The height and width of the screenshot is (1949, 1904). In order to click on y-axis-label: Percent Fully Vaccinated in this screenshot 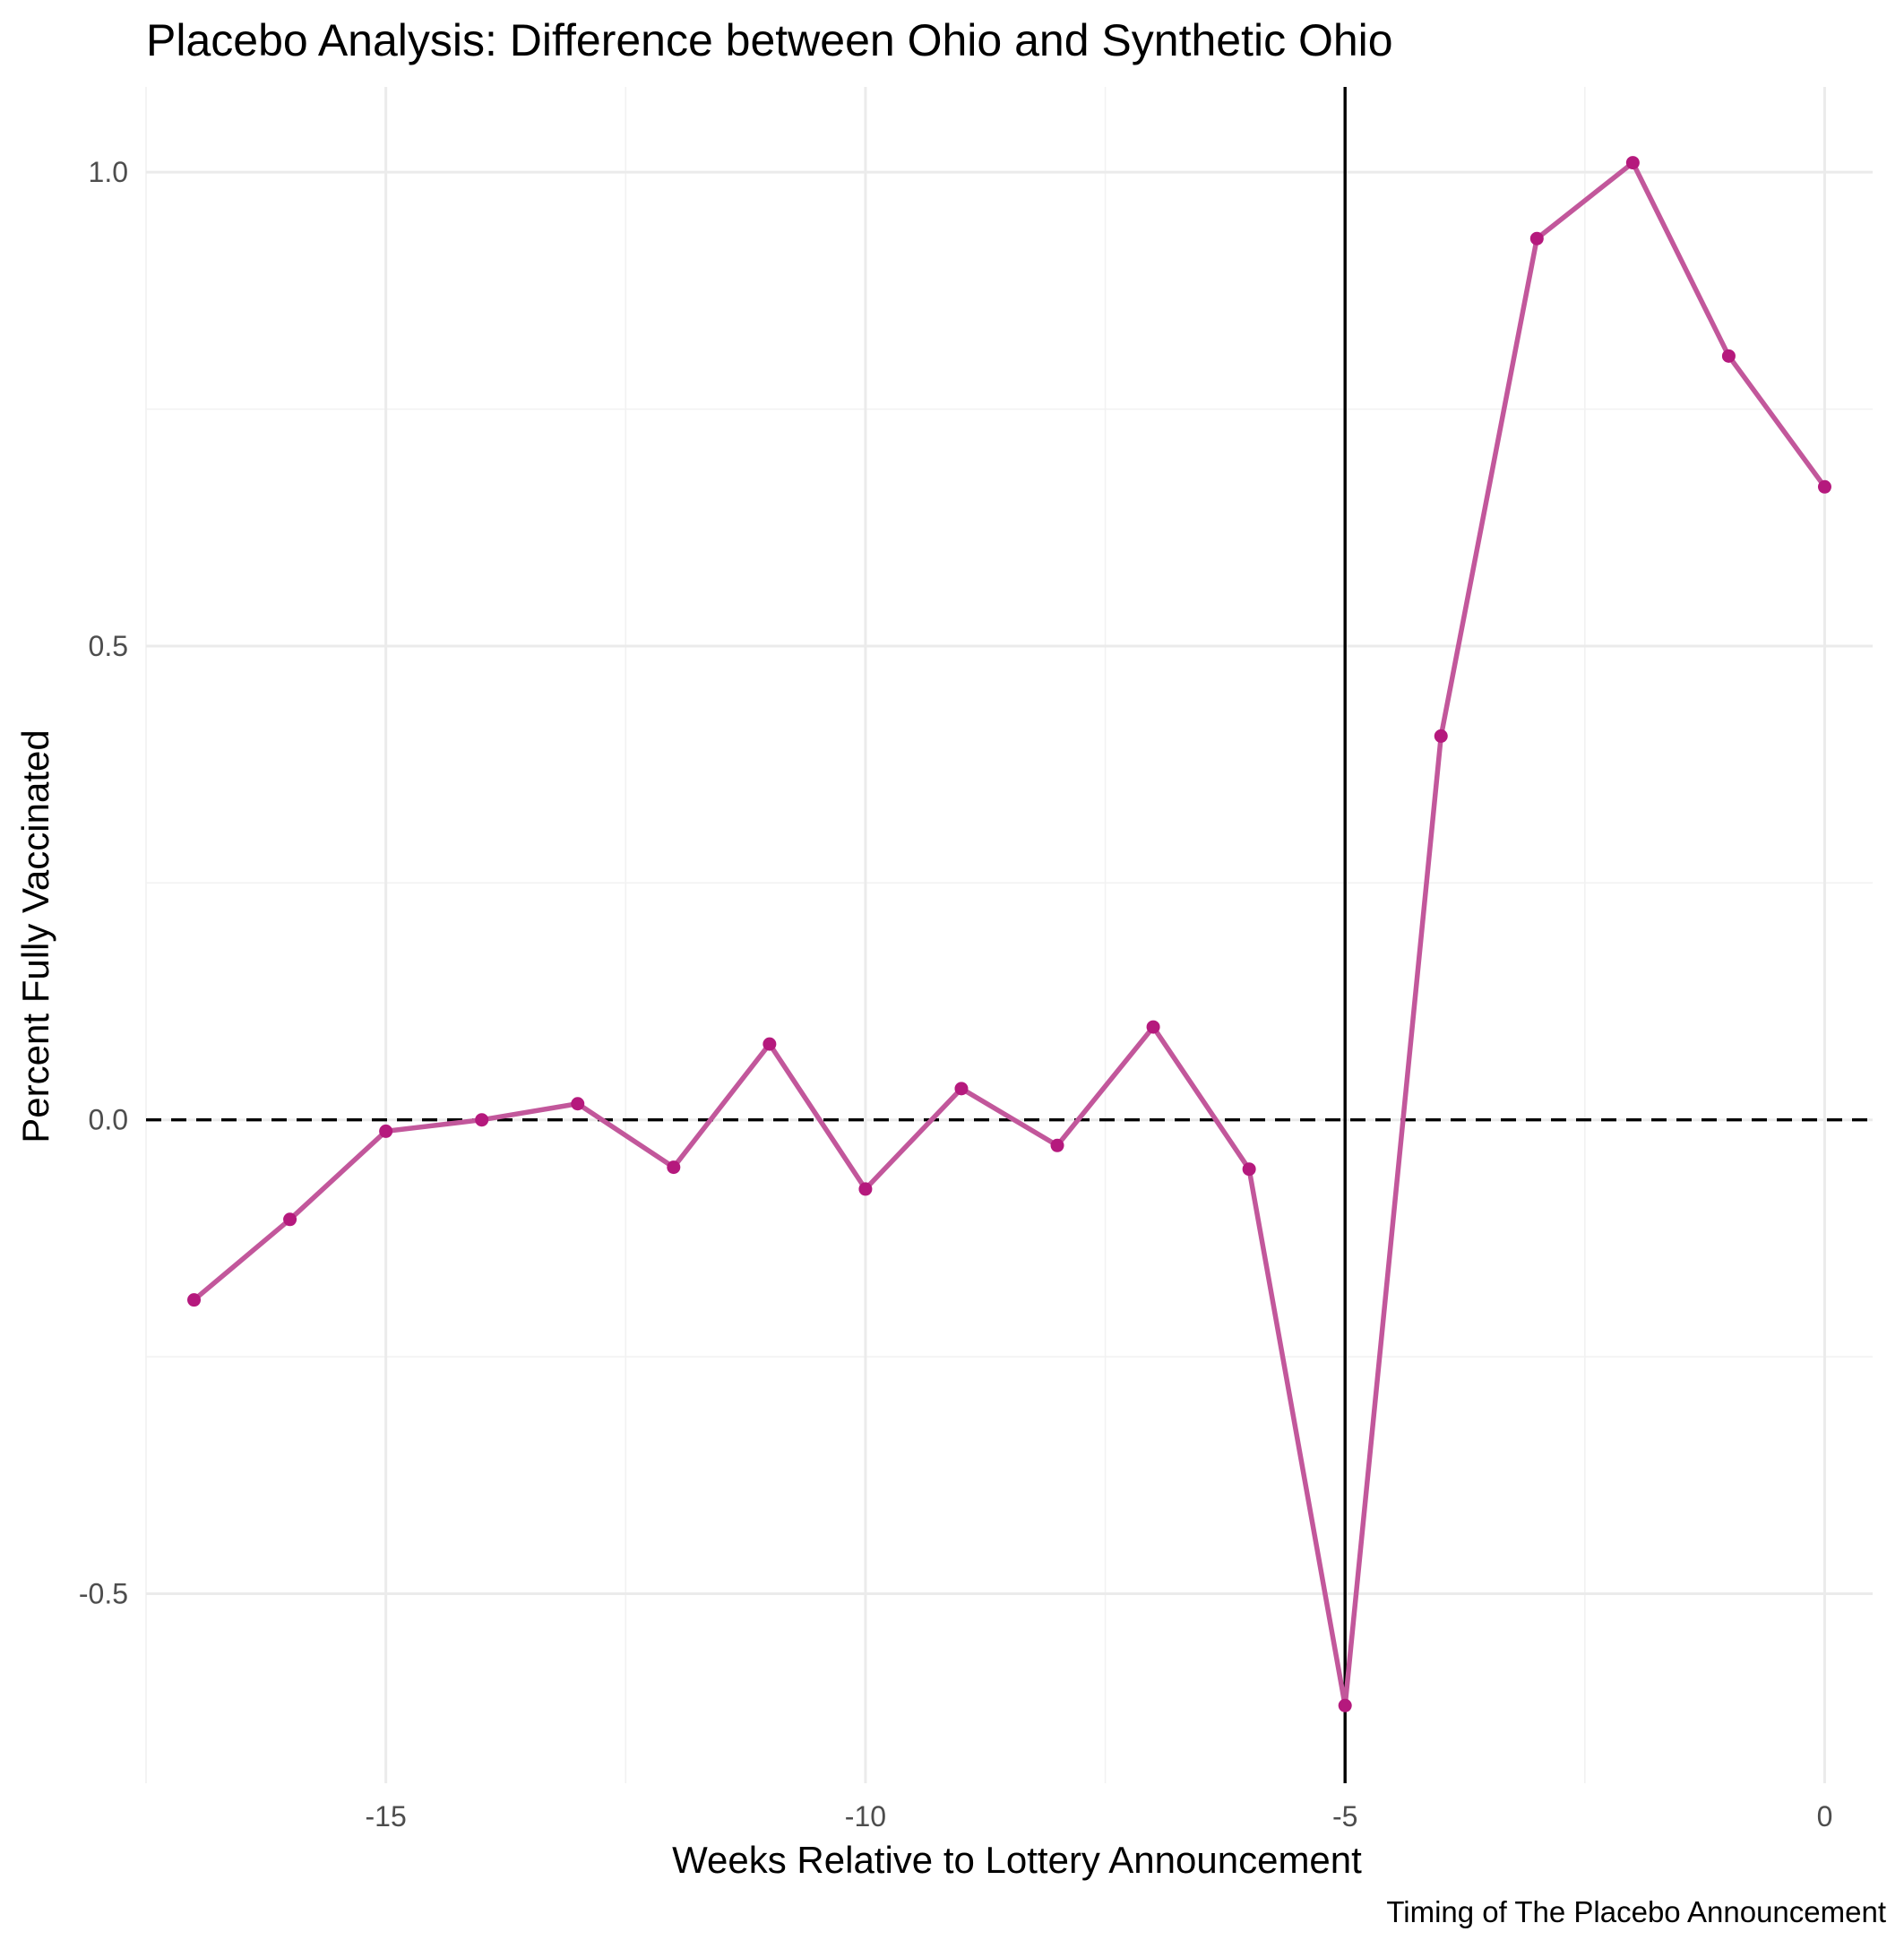, I will do `click(35, 936)`.